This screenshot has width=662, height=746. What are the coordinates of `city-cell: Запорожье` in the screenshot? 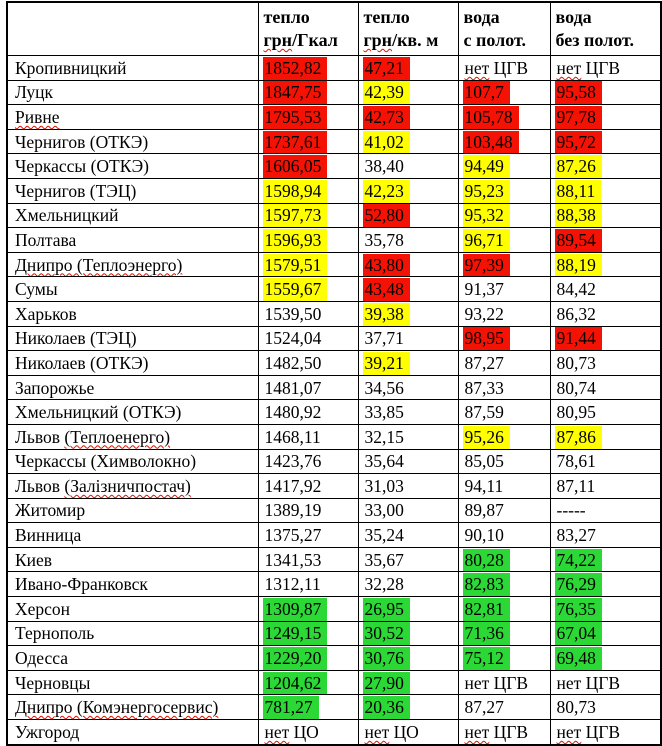 It's located at (132, 387).